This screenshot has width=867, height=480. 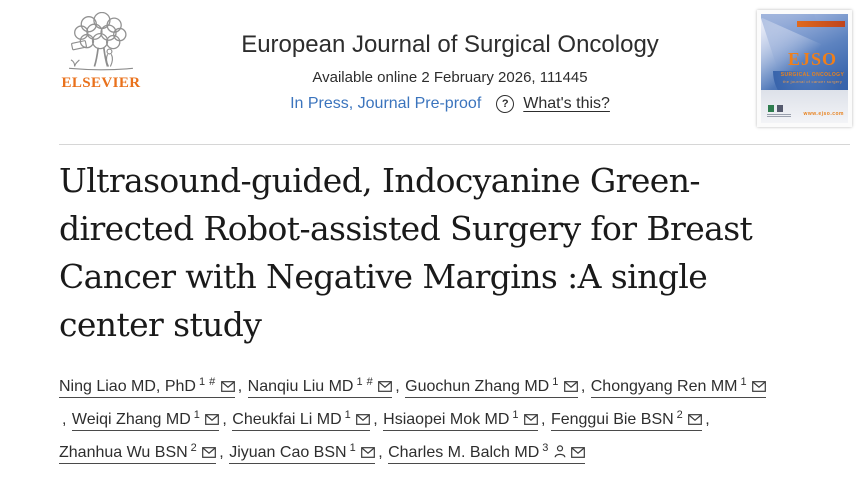 I want to click on author-name: Hsiaopei Mok MD, so click(x=446, y=420).